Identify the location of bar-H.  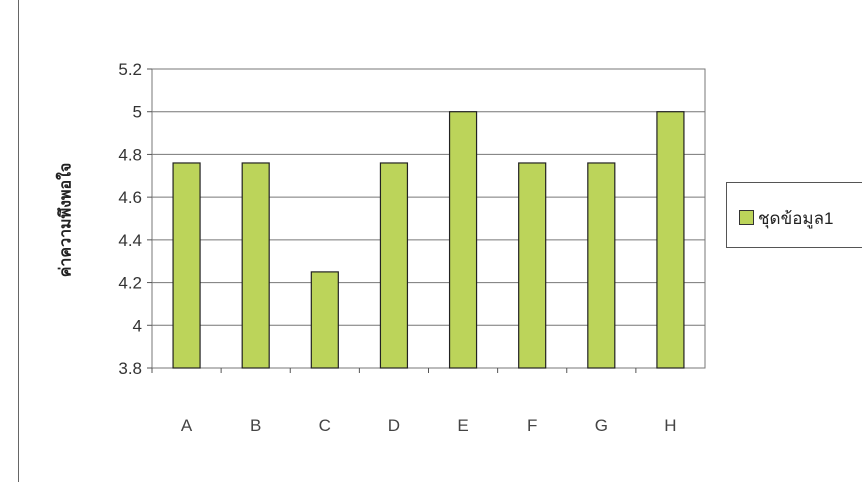
(670, 240).